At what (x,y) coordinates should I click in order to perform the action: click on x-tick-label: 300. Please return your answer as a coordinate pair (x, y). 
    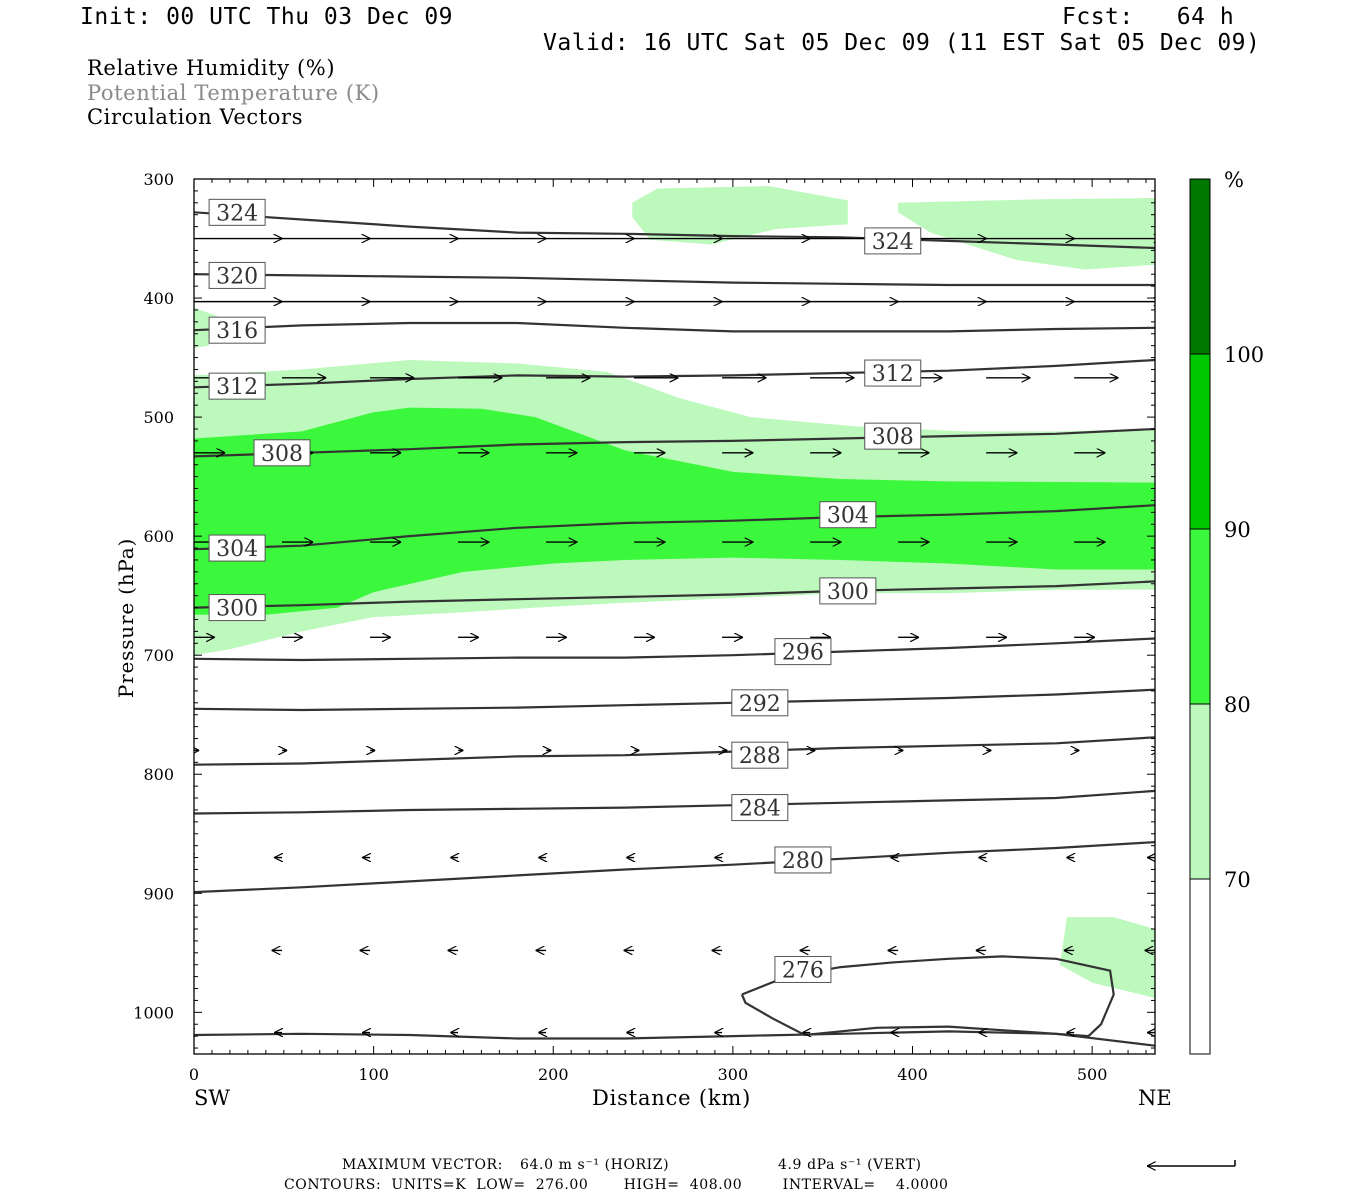
    Looking at the image, I should click on (733, 1074).